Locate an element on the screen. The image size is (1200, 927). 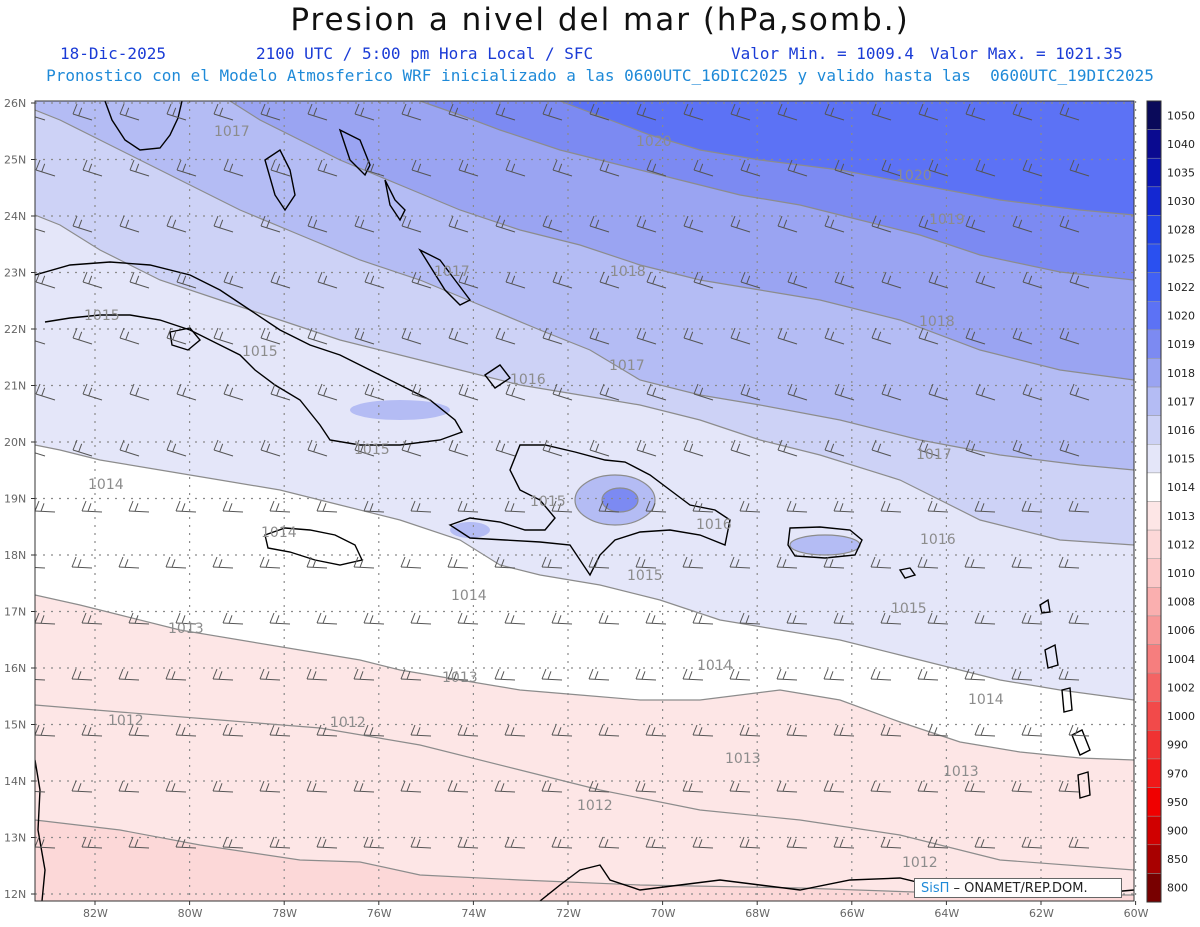
colorbar-label: 1025 is located at coordinates (1181, 258).